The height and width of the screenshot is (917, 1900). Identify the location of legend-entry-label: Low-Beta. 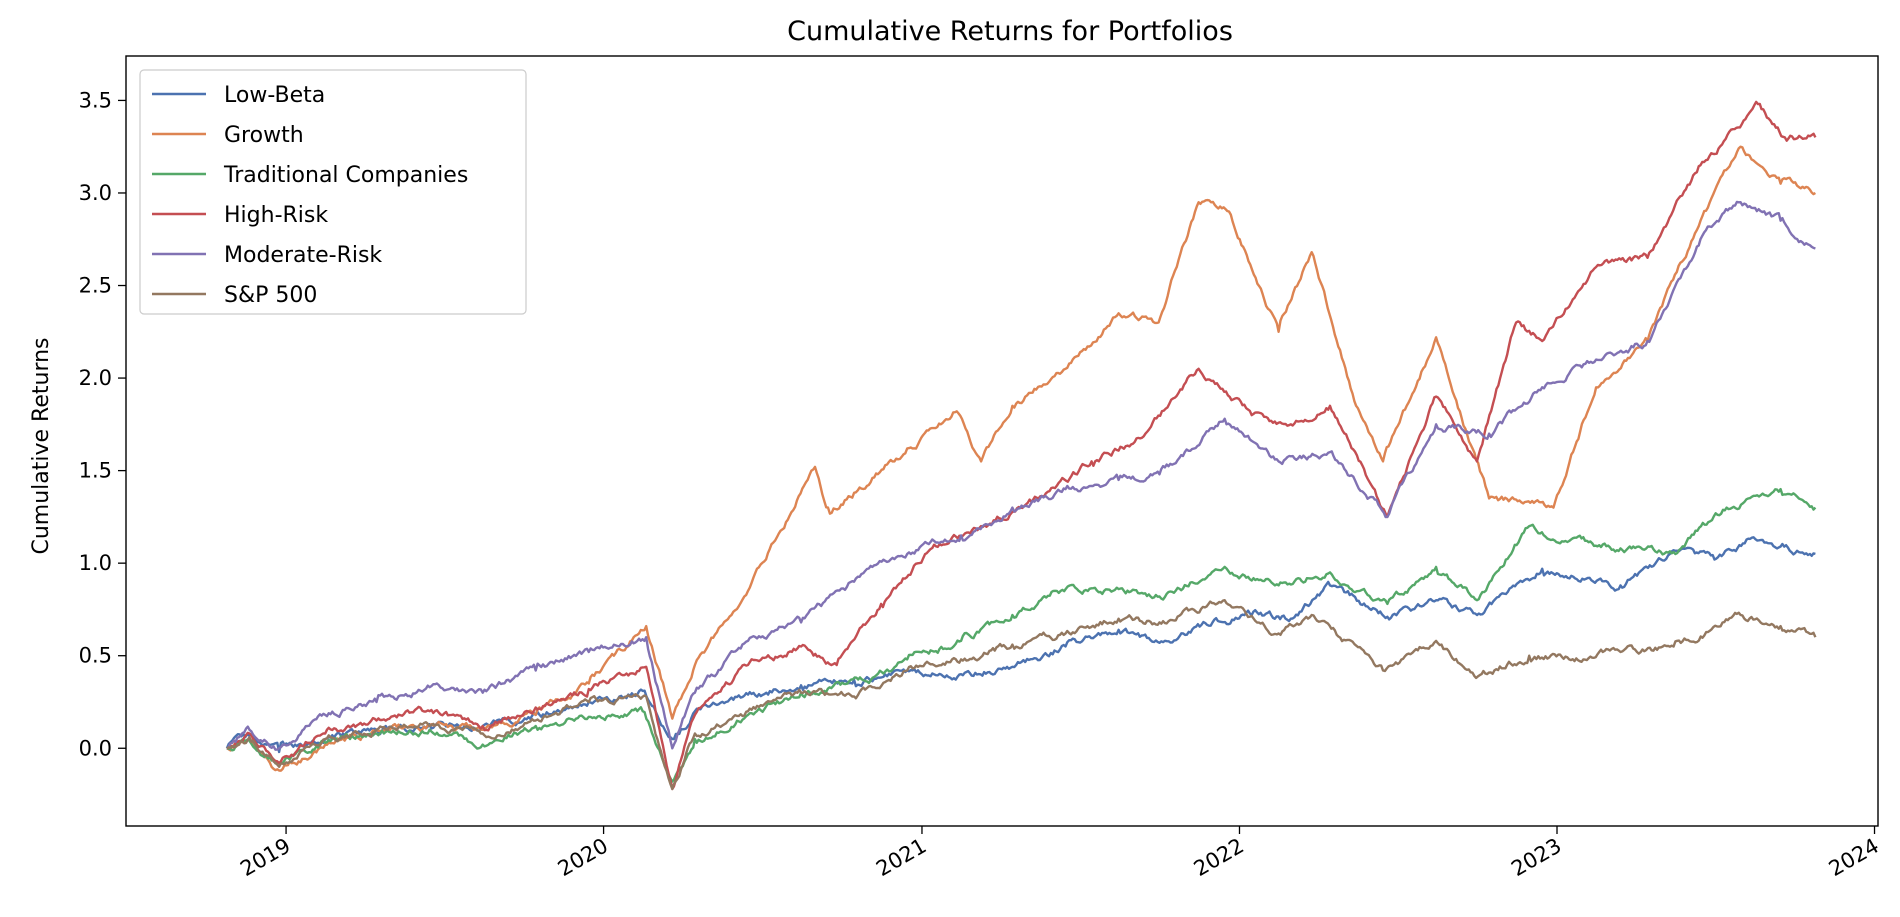
(274, 95).